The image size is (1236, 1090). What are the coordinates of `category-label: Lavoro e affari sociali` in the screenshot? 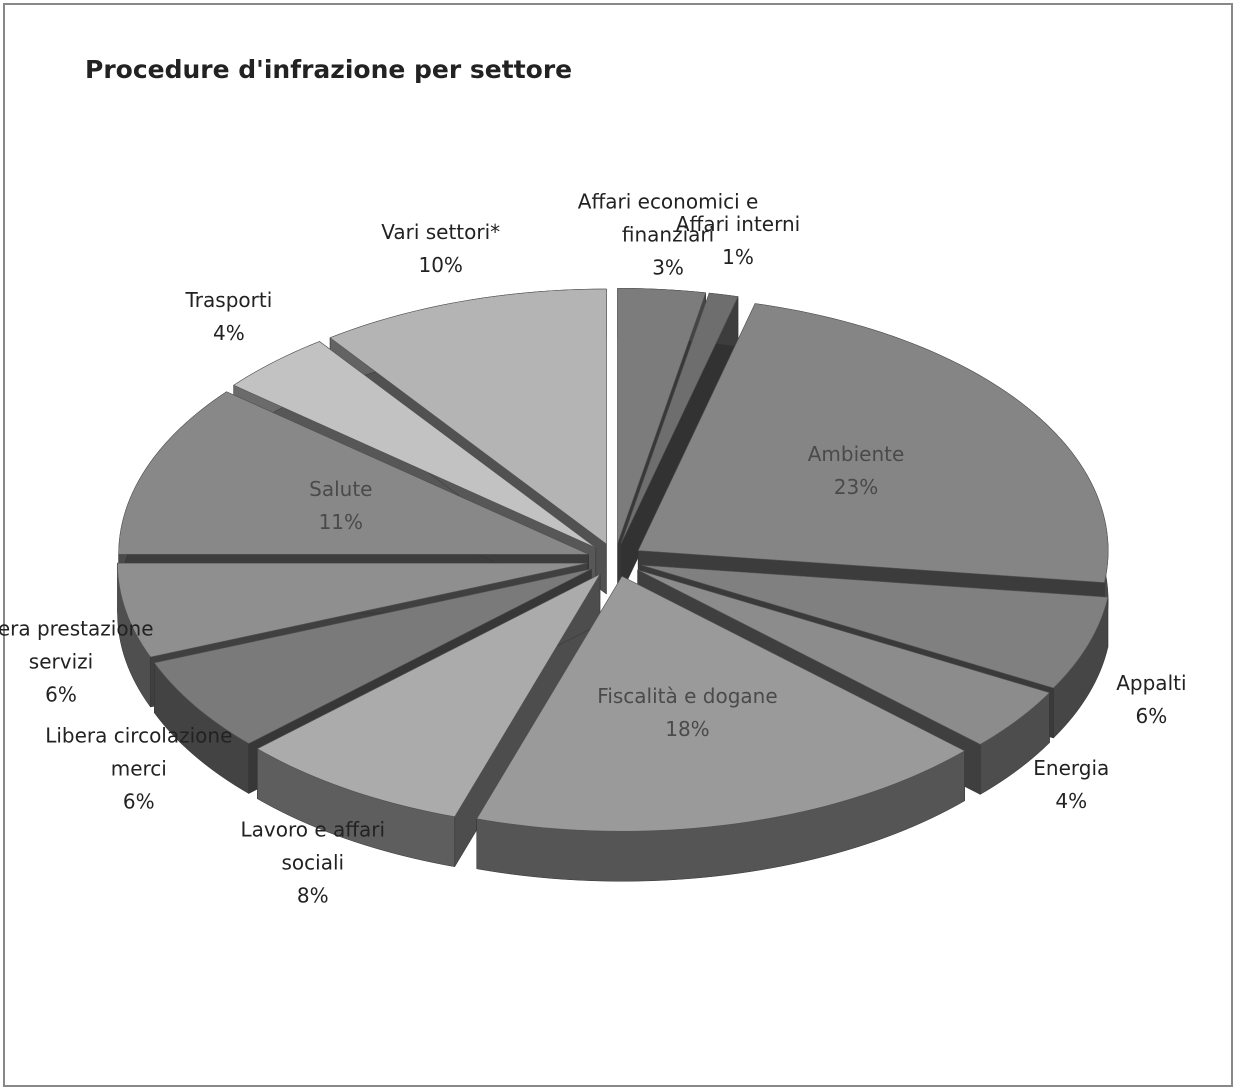 It's located at (313, 846).